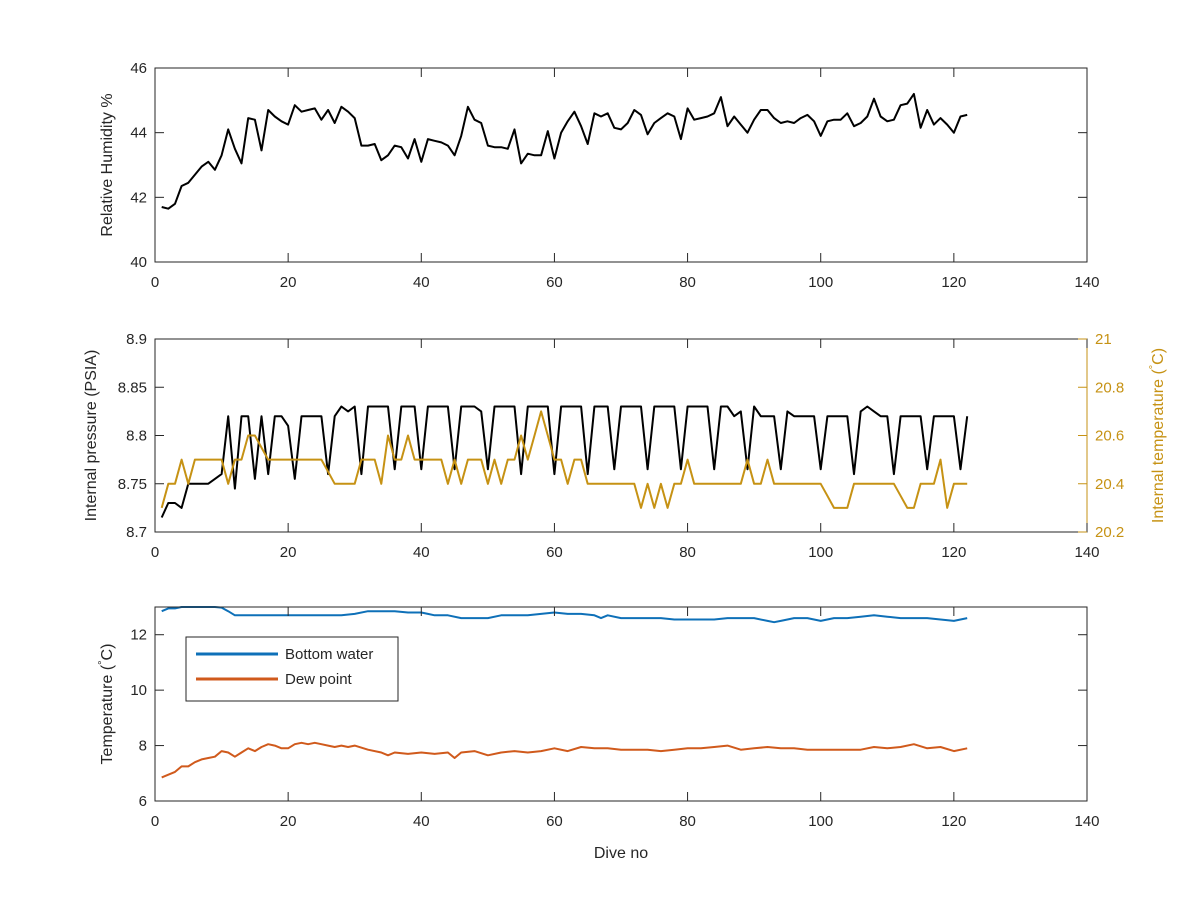  Describe the element at coordinates (1086, 821) in the screenshot. I see `x-tick-label-3: 140` at that location.